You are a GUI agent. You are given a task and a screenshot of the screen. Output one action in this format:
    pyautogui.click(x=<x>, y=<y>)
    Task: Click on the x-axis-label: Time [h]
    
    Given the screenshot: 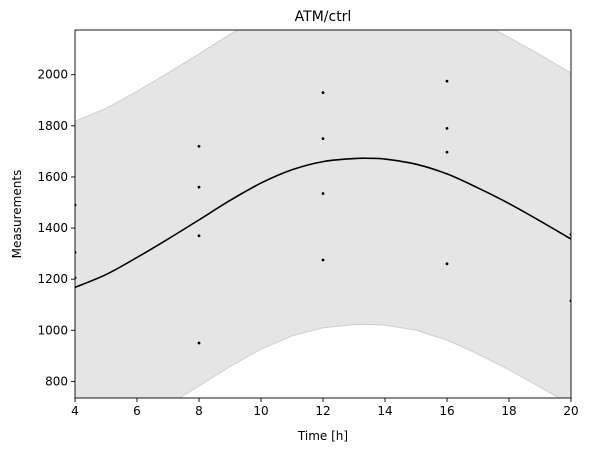 What is the action you would take?
    pyautogui.click(x=322, y=436)
    